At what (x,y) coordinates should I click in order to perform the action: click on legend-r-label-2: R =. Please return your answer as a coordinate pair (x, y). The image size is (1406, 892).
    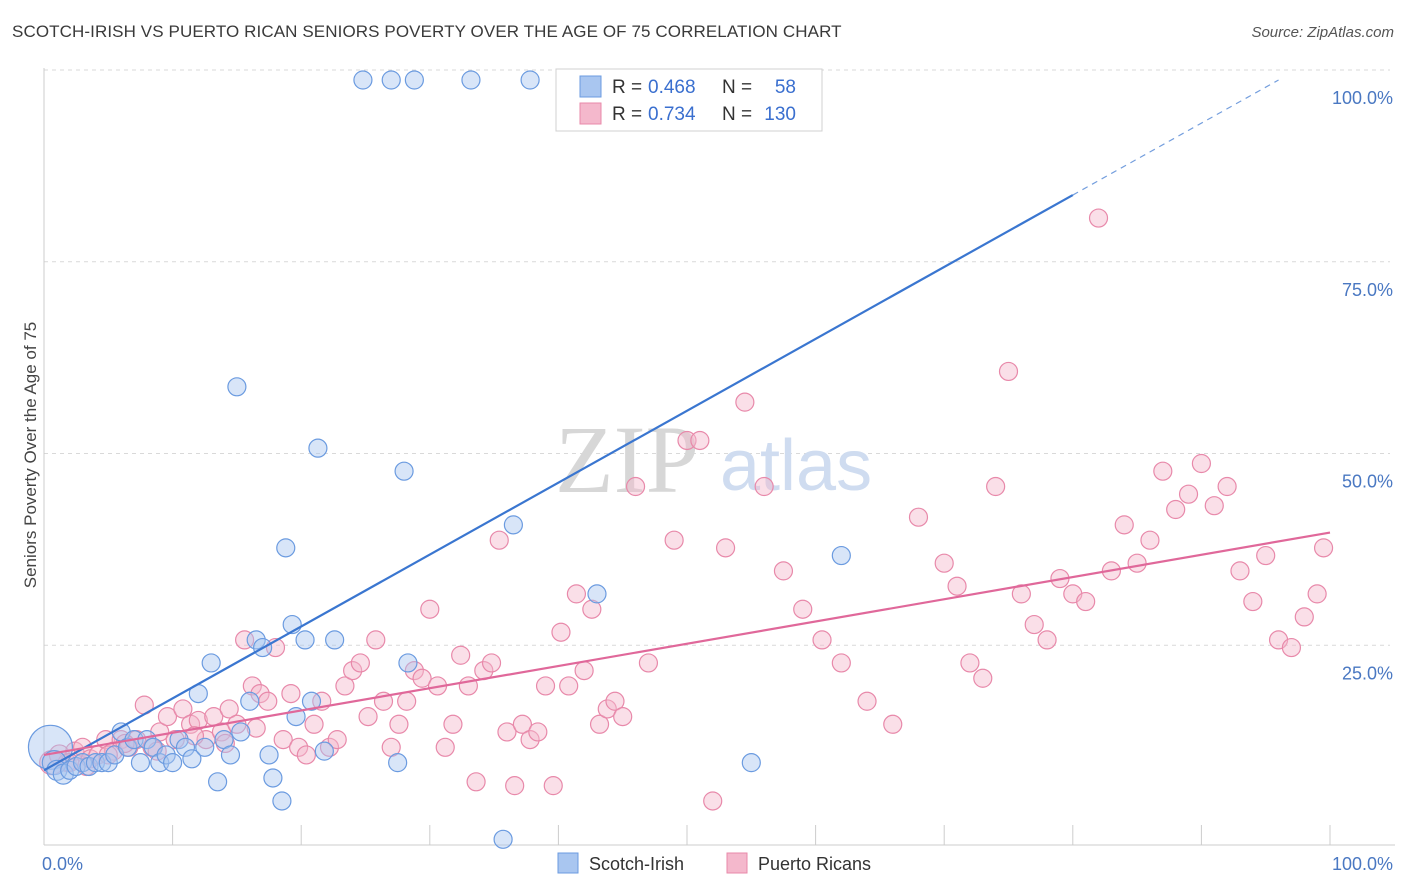
    Looking at the image, I should click on (627, 114).